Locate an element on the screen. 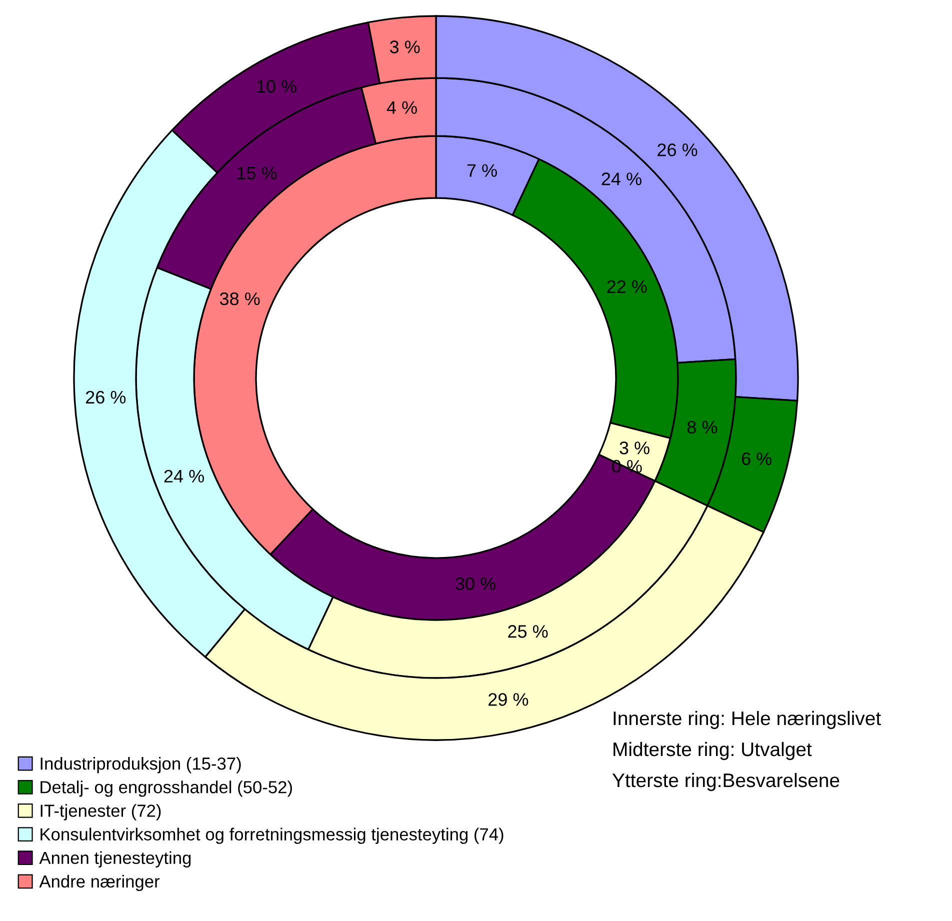  data-label: 10 % is located at coordinates (276, 86).